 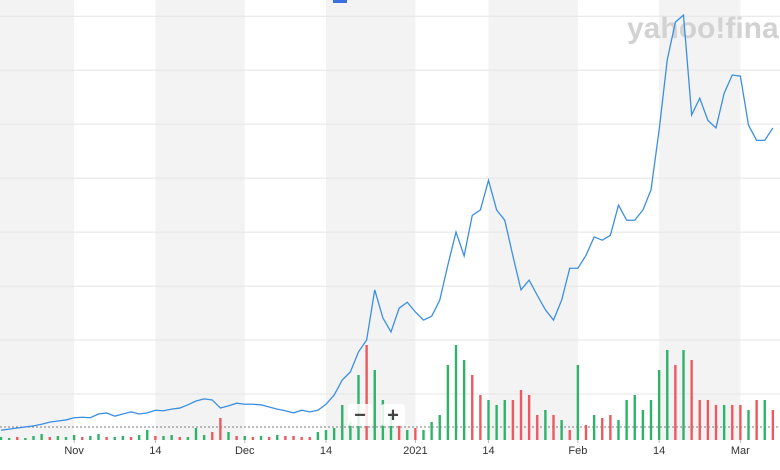 I want to click on x-tick-label: Nov, so click(x=74, y=451).